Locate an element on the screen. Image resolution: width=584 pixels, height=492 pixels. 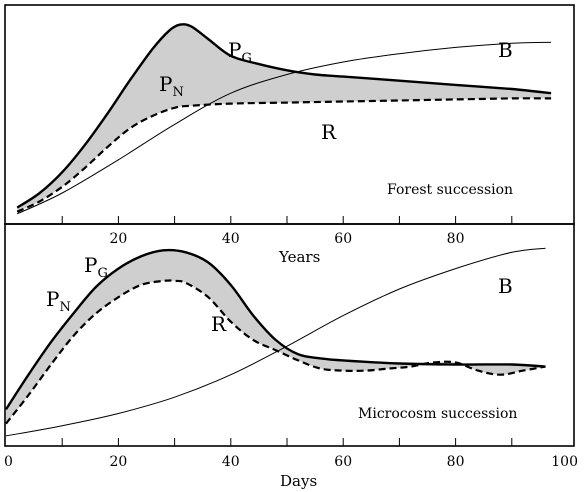
bottom-tick-label: 20 is located at coordinates (118, 462).